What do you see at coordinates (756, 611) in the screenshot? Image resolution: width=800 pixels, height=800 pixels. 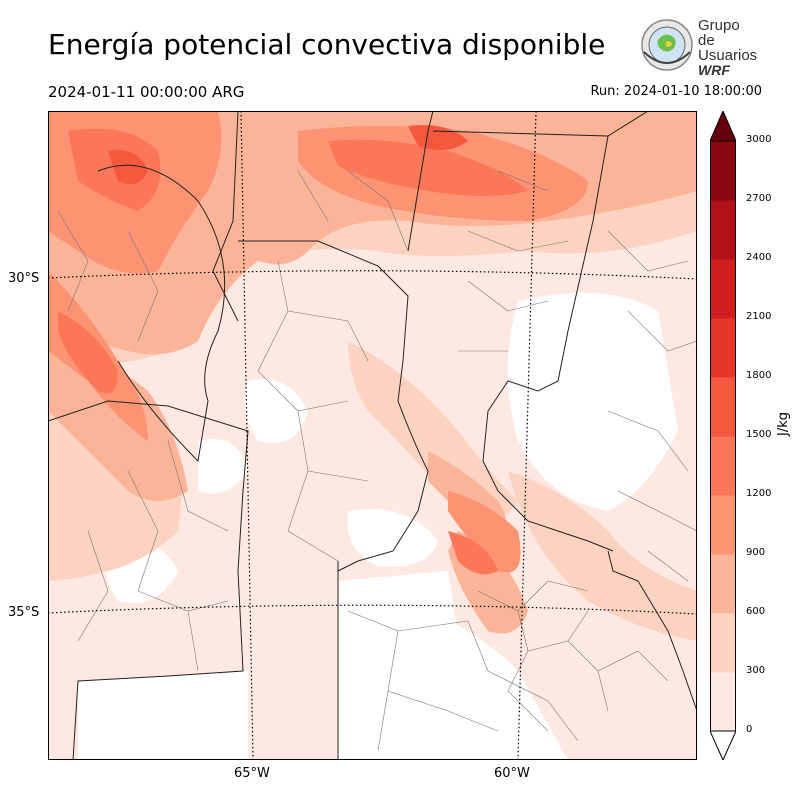 I see `colorbar-tick-label: 600` at bounding box center [756, 611].